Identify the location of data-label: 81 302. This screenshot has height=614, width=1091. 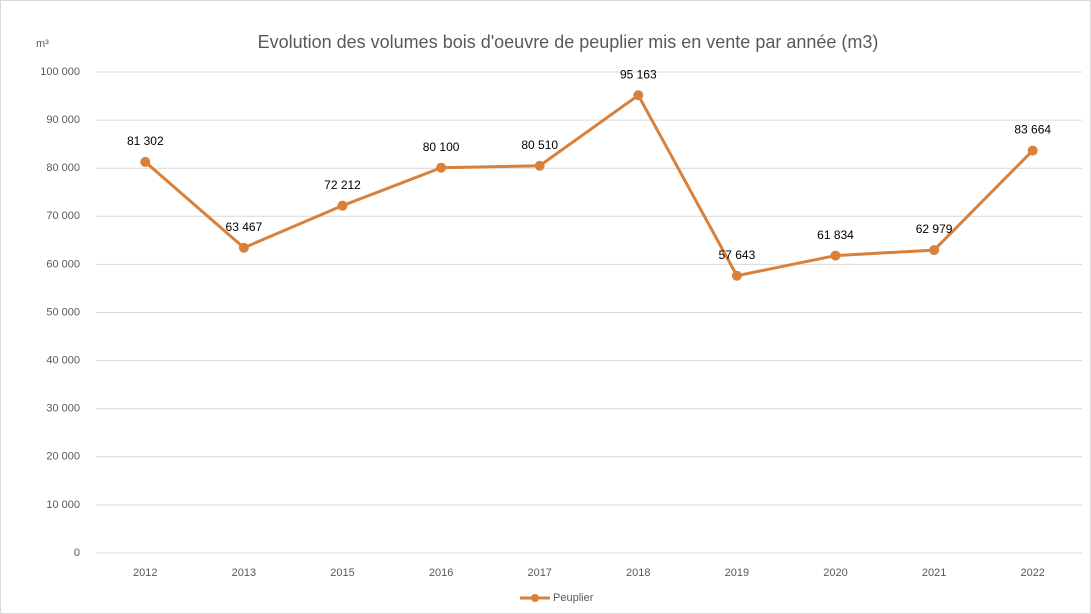
(145, 141).